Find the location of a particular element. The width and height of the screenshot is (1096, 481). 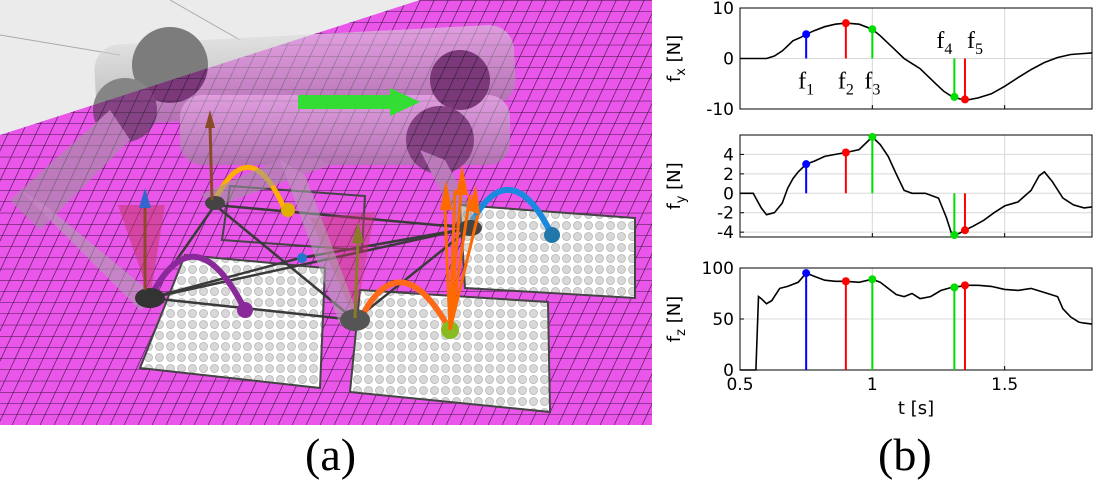

swing-trajectory-orange is located at coordinates (405, 305).